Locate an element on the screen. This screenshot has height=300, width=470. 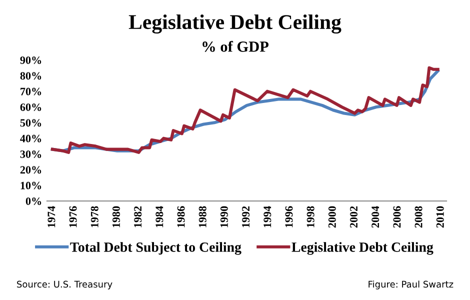
y-tick-label: 30% is located at coordinates (31, 154).